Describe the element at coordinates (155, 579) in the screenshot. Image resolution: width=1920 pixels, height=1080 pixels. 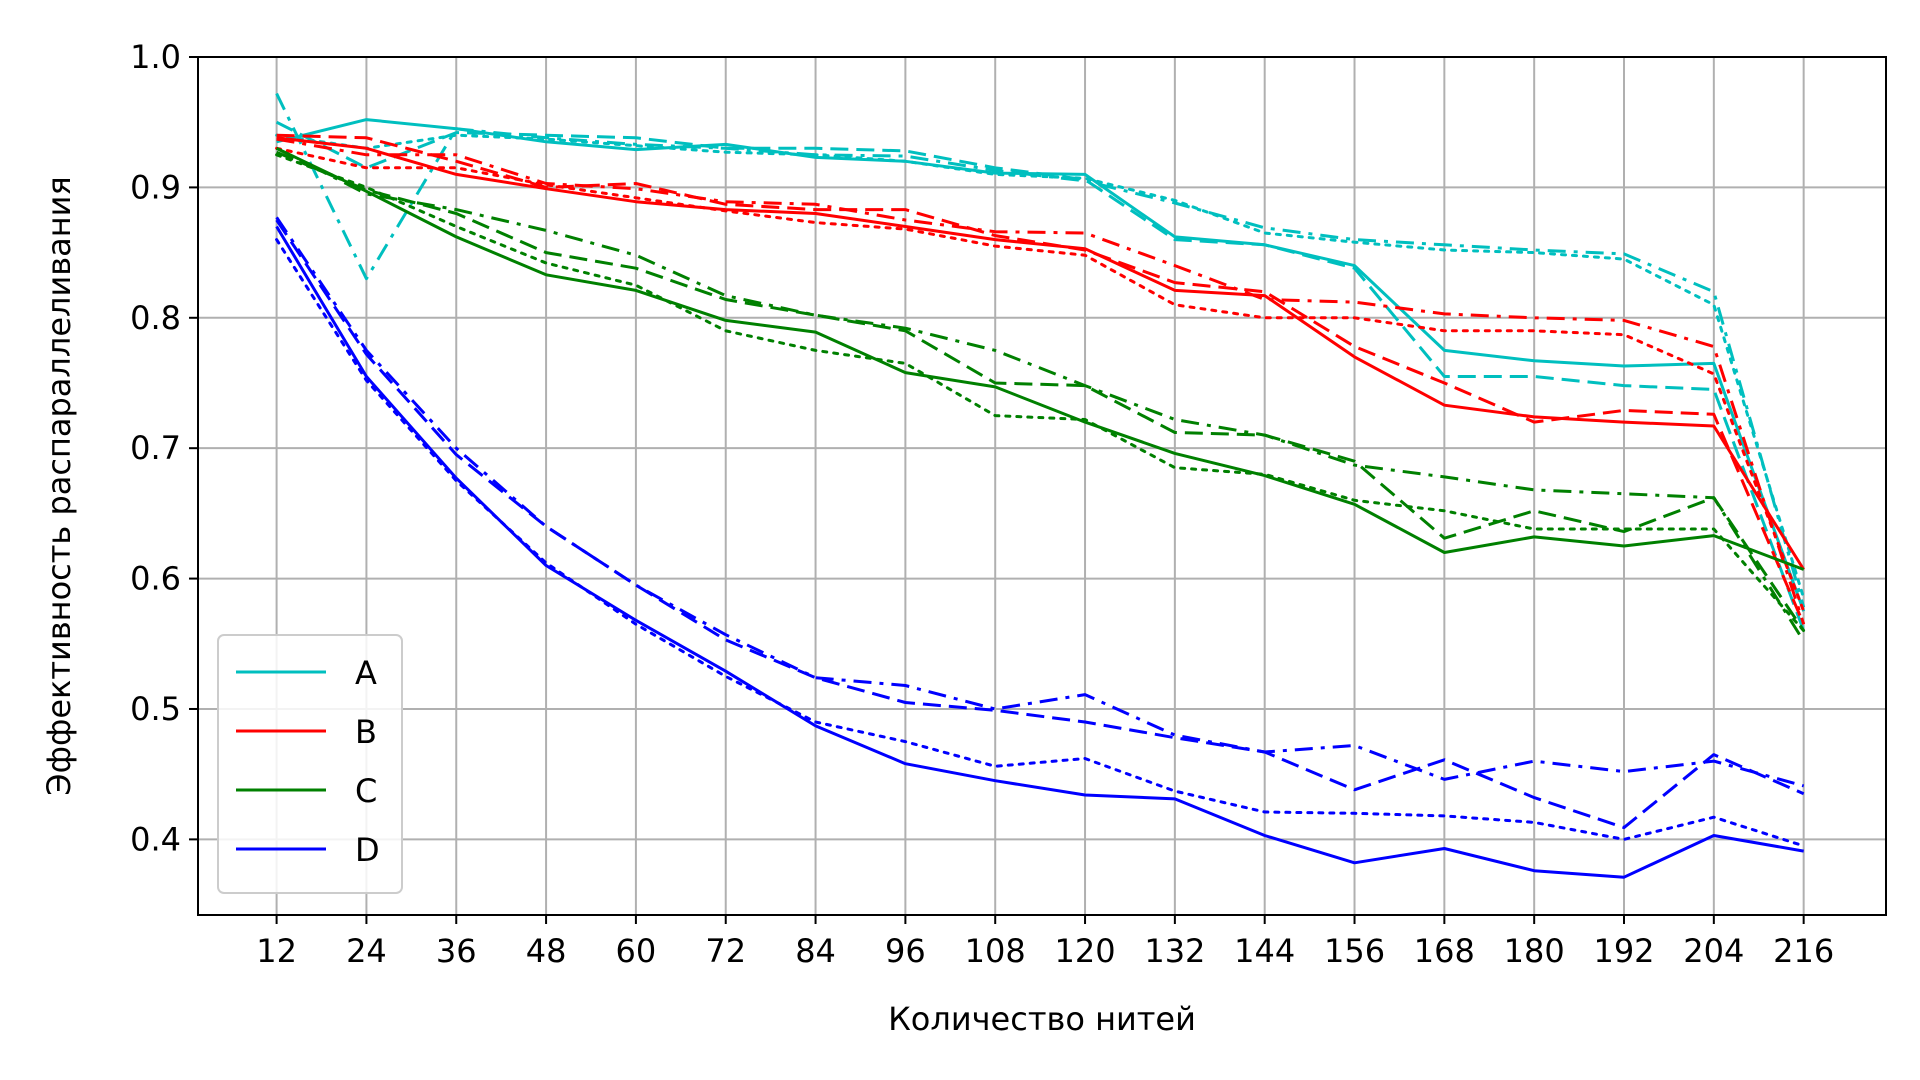
I see `y-tick-label: 0.6` at that location.